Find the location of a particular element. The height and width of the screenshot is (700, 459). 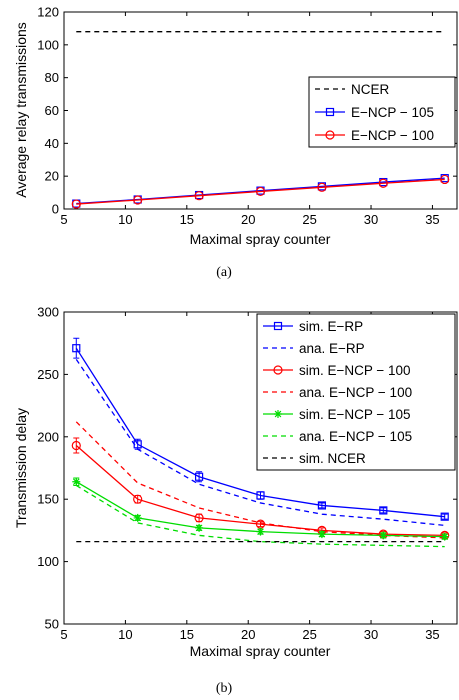

legend-item: sim. NCER is located at coordinates (314, 458).